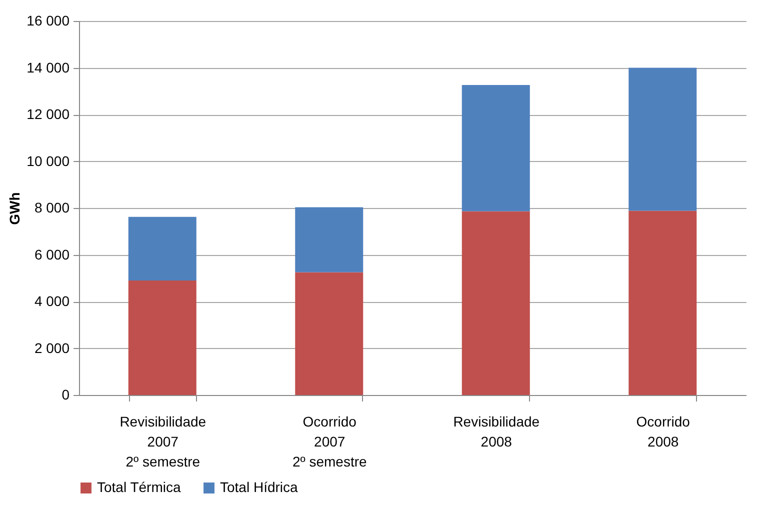 This screenshot has height=522, width=780. What do you see at coordinates (52, 348) in the screenshot?
I see `y-tick-label: 2 000` at bounding box center [52, 348].